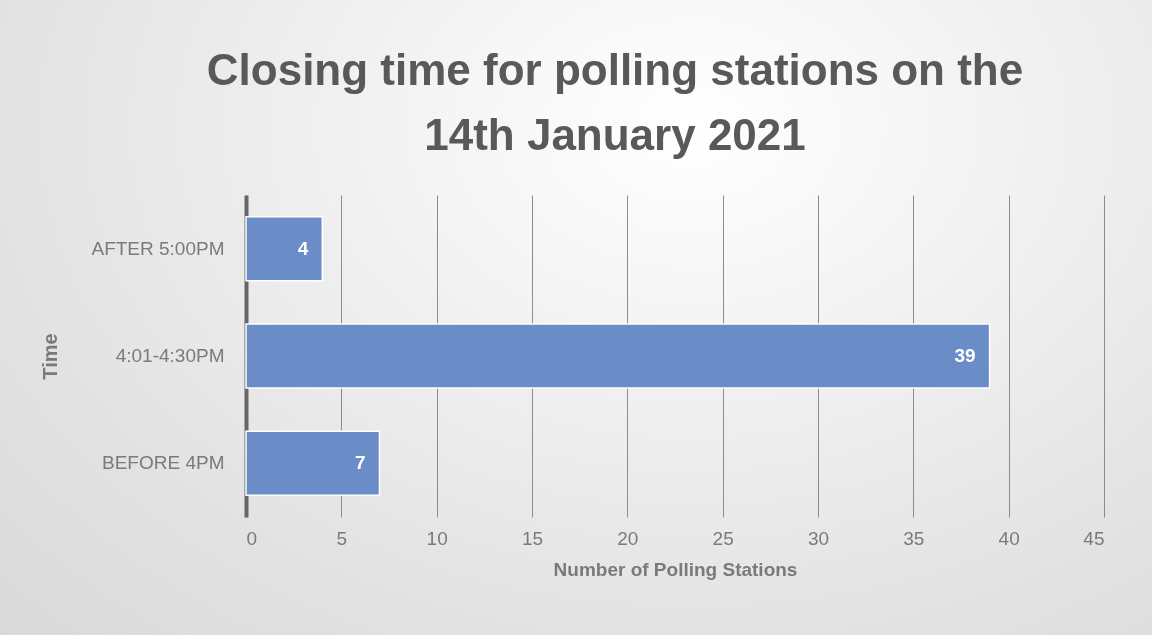 The height and width of the screenshot is (635, 1152). What do you see at coordinates (1009, 538) in the screenshot?
I see `x-tick-label: 40` at bounding box center [1009, 538].